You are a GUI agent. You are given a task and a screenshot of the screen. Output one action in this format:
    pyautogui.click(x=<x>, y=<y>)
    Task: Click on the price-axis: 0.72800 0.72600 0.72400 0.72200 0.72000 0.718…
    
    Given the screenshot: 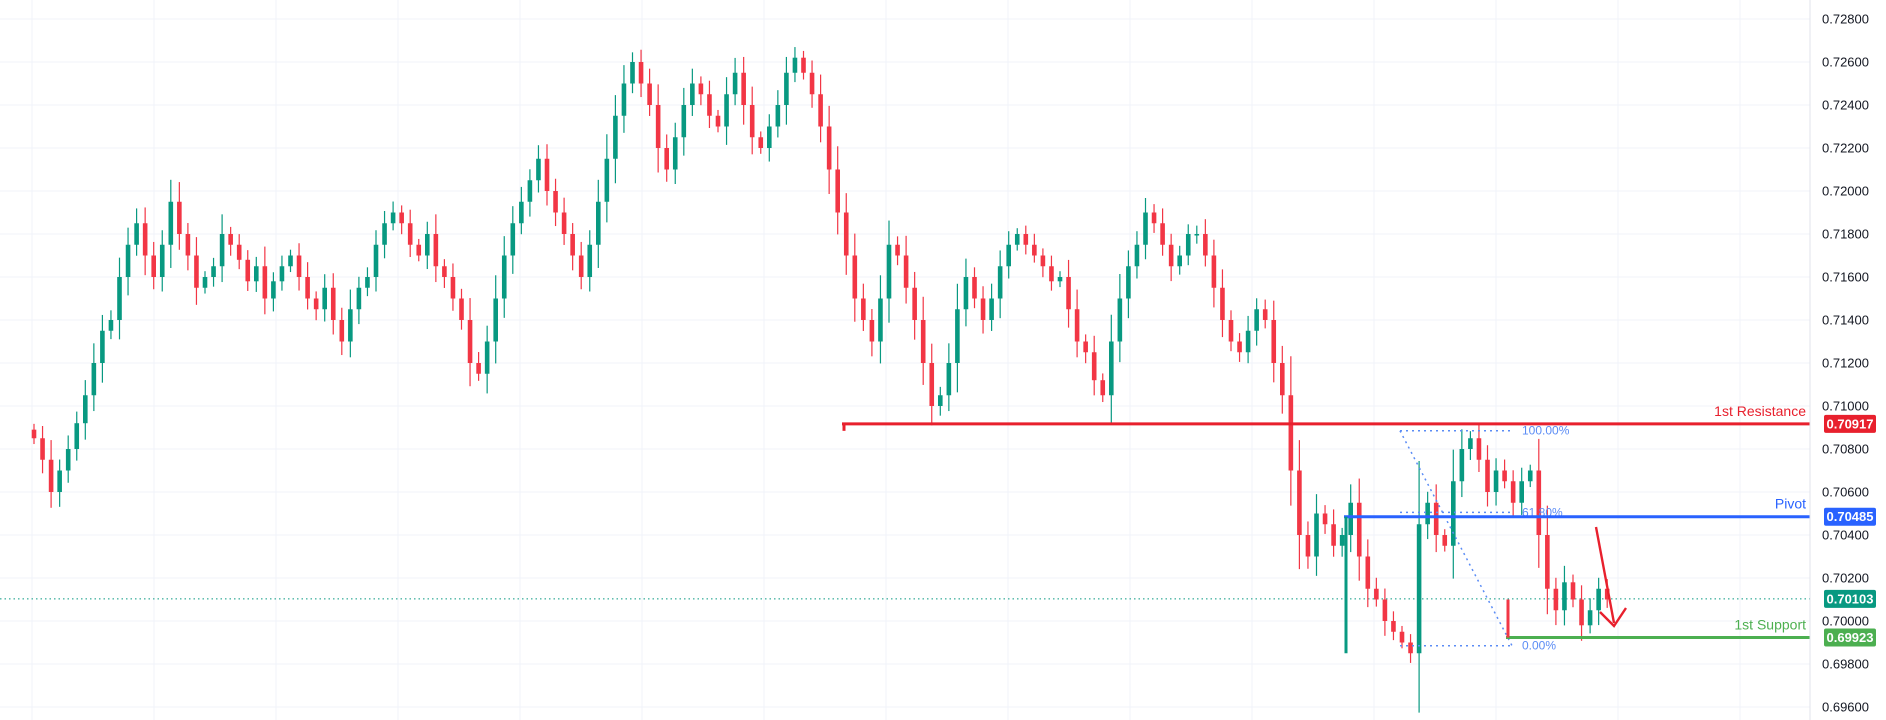 What is the action you would take?
    pyautogui.click(x=1845, y=363)
    